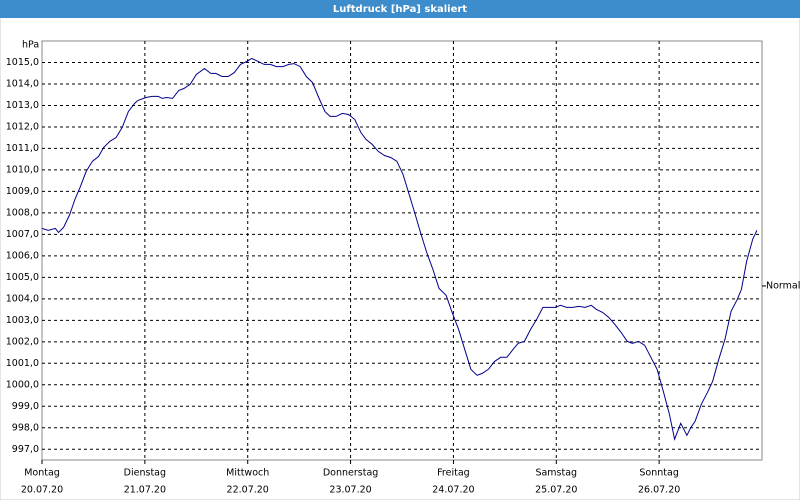 This screenshot has height=500, width=800. What do you see at coordinates (22, 277) in the screenshot?
I see `y-tick-label: 1005,0` at bounding box center [22, 277].